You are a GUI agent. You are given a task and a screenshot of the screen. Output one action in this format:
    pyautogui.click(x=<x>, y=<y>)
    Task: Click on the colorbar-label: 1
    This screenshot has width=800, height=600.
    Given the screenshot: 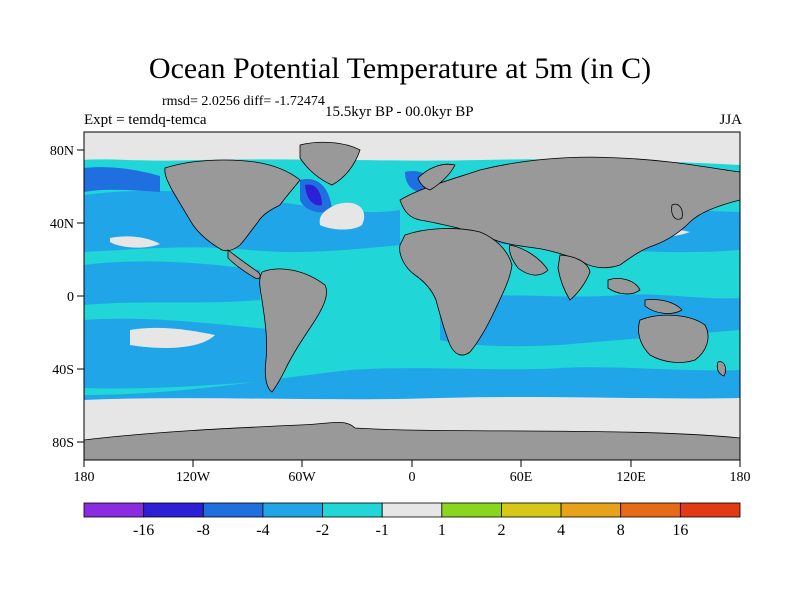 What is the action you would take?
    pyautogui.click(x=442, y=530)
    